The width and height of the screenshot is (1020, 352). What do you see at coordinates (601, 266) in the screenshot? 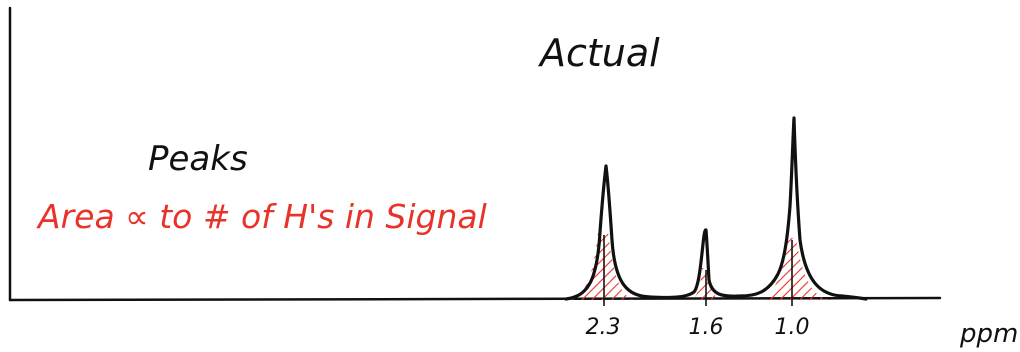
I see `peak-area-2.3` at bounding box center [601, 266].